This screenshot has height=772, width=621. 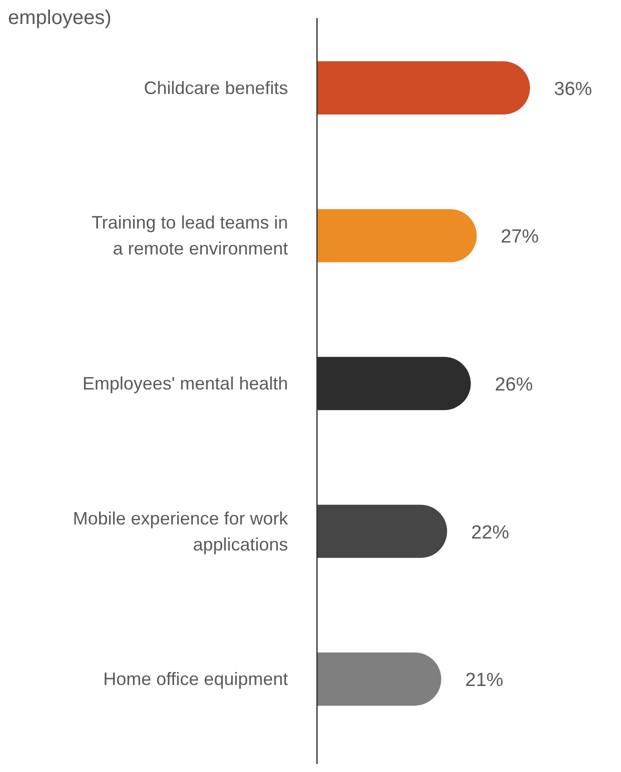 What do you see at coordinates (484, 681) in the screenshot?
I see `data-label: 21%` at bounding box center [484, 681].